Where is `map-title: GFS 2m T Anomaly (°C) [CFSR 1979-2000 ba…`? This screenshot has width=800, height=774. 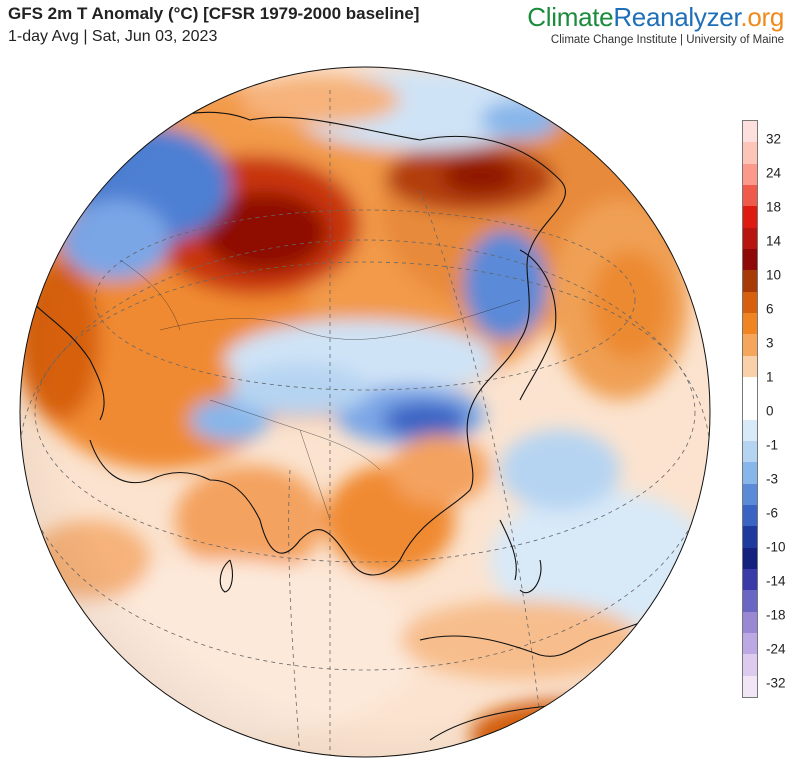
map-title: GFS 2m T Anomaly (°C) [CFSR 1979-2000 ba… is located at coordinates (214, 13).